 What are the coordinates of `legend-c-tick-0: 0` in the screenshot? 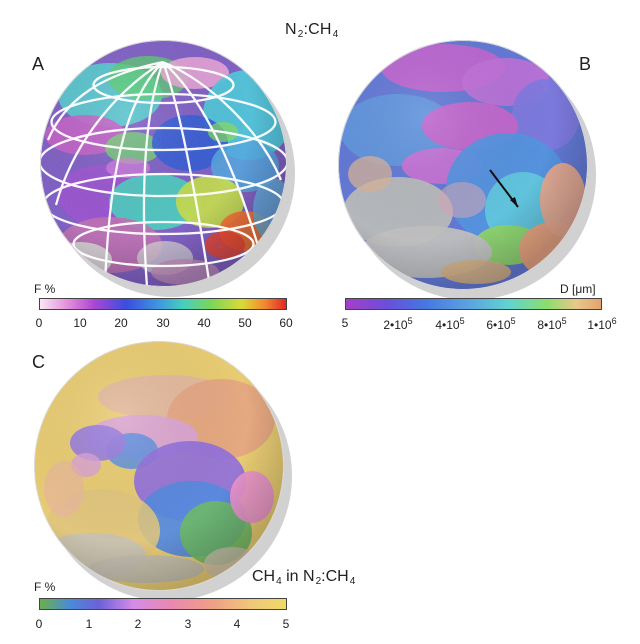 It's located at (39, 624).